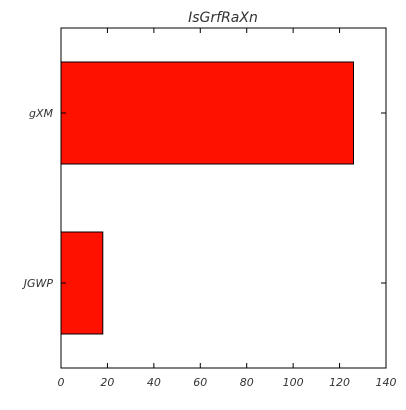 This screenshot has width=406, height=410. I want to click on y-tick-label: gXM, so click(41, 113).